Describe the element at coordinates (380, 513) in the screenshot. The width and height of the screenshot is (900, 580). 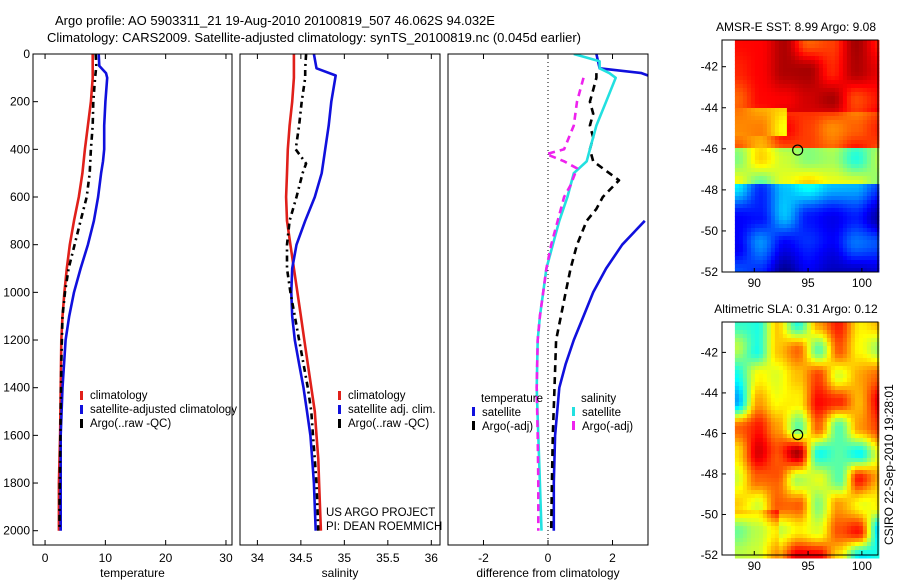
I see `project-note-line1: US ARGO PROJECT` at that location.